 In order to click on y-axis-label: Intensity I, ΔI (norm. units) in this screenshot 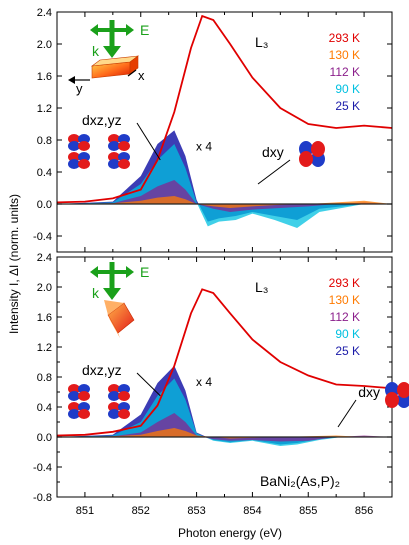, I will do `click(14, 264)`.